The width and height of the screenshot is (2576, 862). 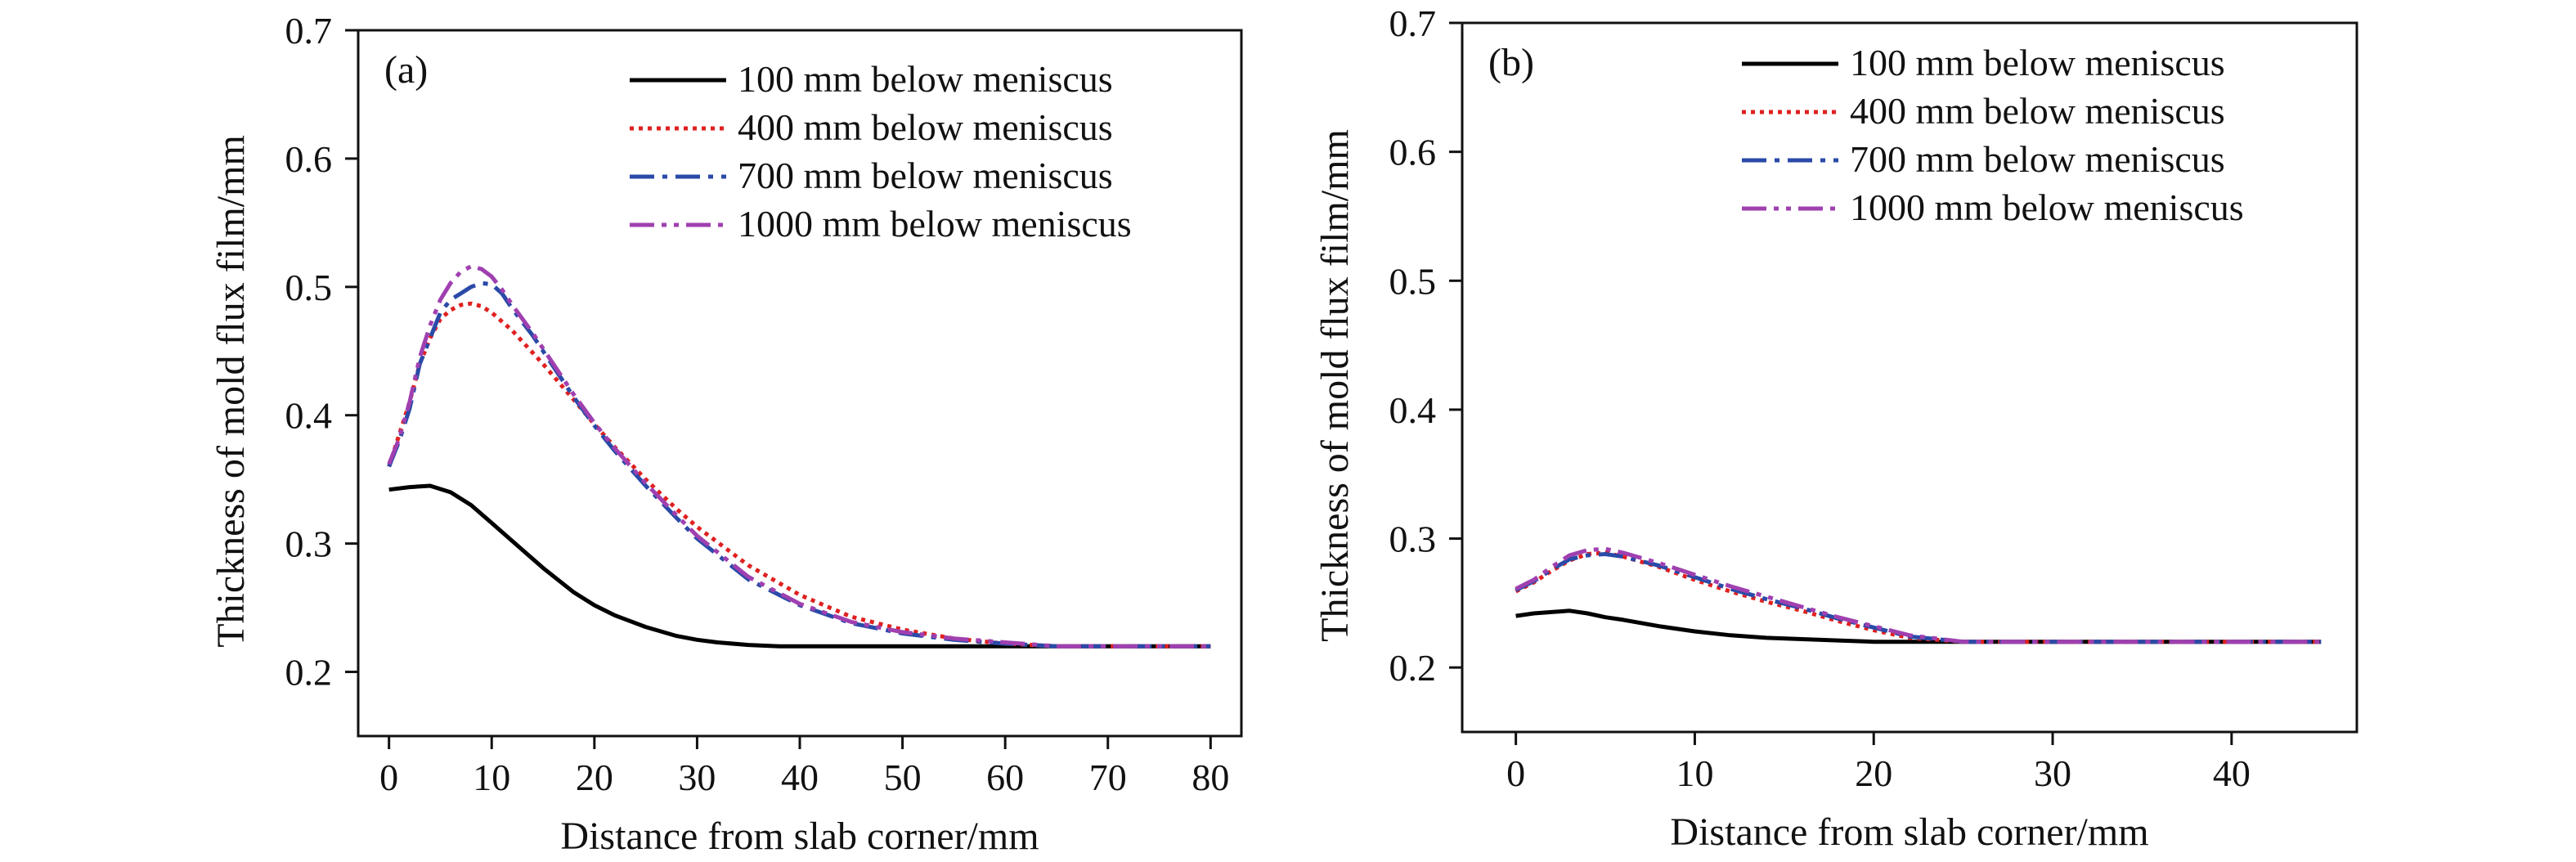 What do you see at coordinates (1210, 777) in the screenshot?
I see `x-tick-label: 80` at bounding box center [1210, 777].